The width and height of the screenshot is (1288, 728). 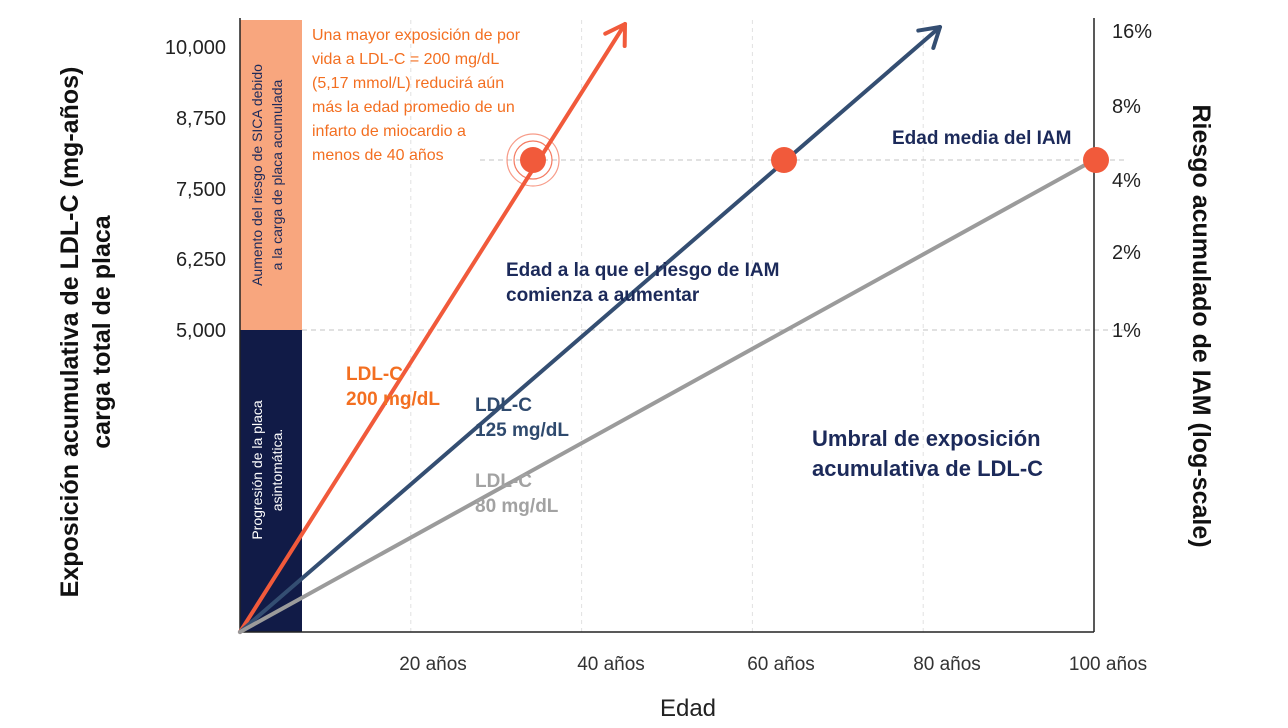 I want to click on marker-ring-inner, so click(x=533, y=160).